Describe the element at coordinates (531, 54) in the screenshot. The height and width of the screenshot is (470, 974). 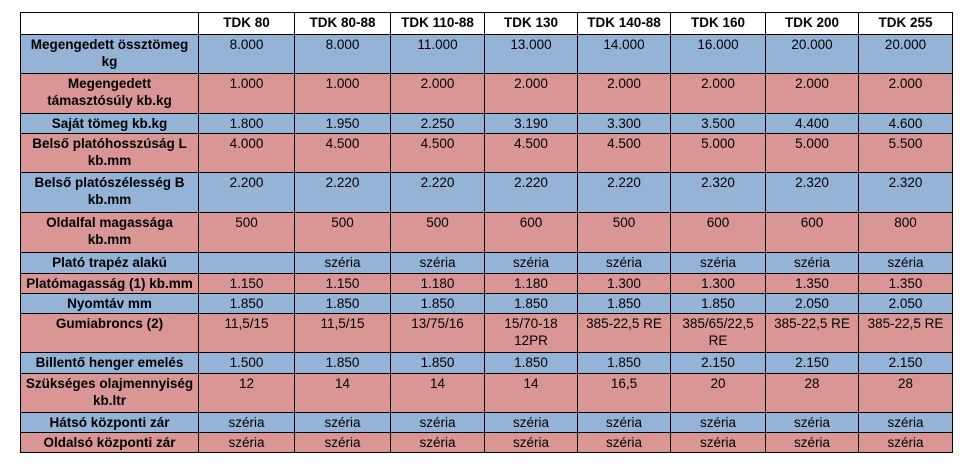
I see `cell: 13.000` at that location.